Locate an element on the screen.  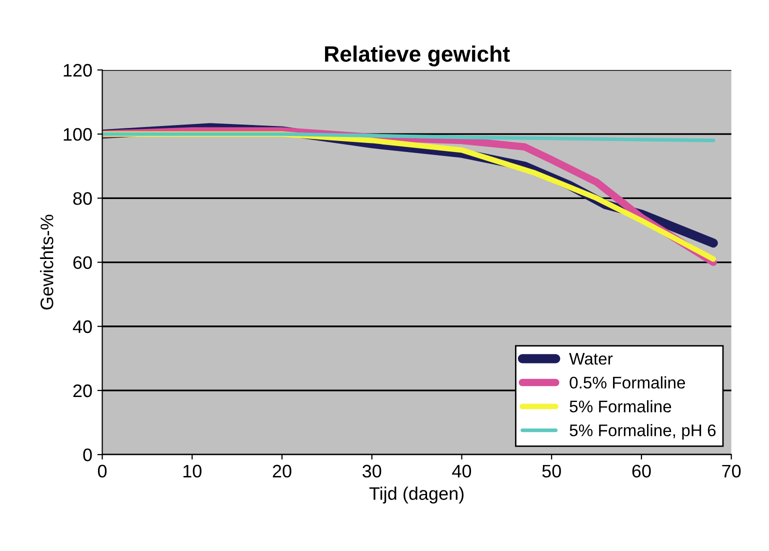
chart-title: Relatieve gewicht is located at coordinates (417, 56).